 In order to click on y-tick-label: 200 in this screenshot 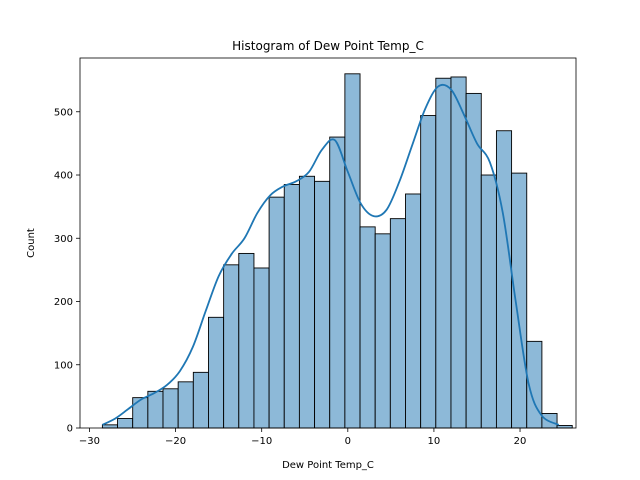, I will do `click(63, 302)`.